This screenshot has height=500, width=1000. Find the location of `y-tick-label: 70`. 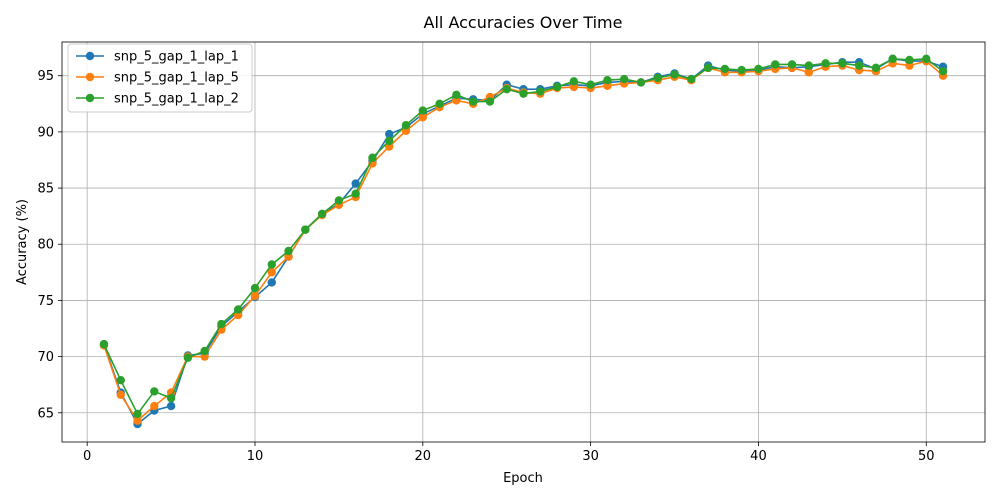

y-tick-label: 70 is located at coordinates (45, 357).